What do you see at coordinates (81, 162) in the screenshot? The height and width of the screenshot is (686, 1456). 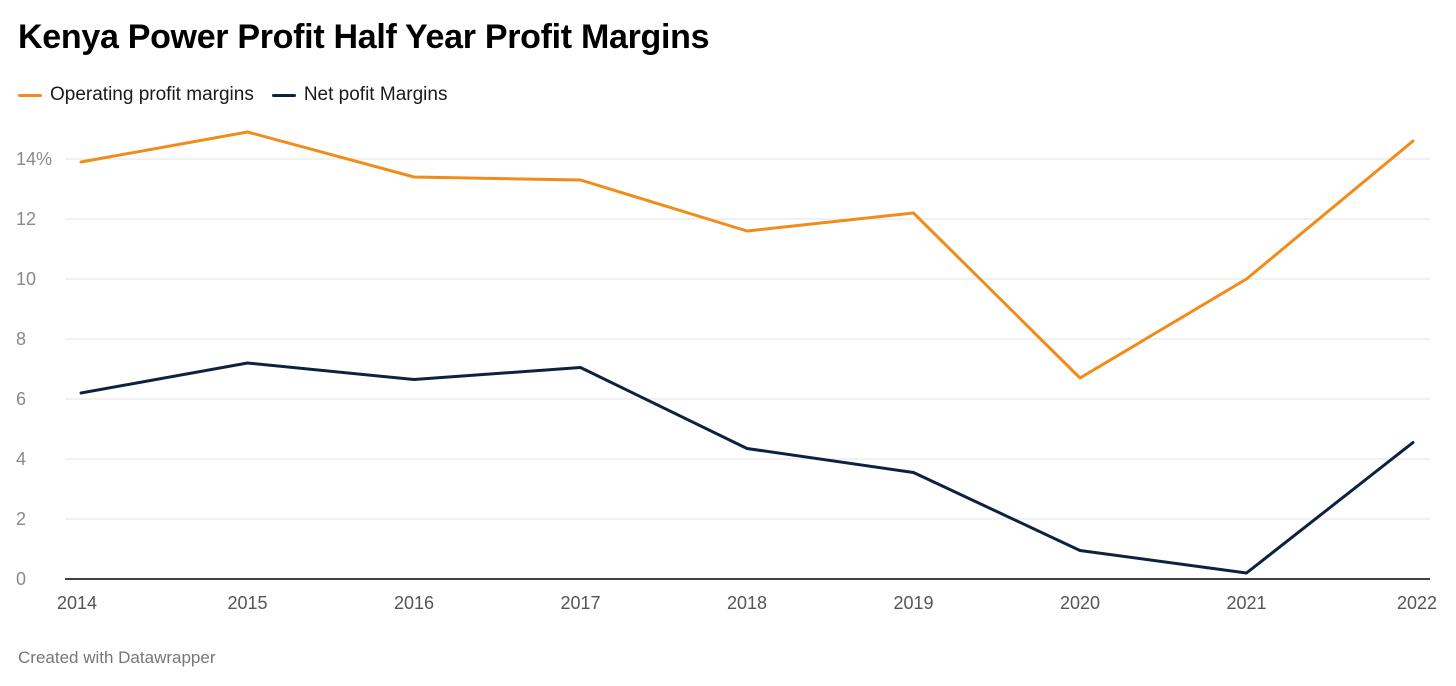 I see `data-point-operating-2014` at bounding box center [81, 162].